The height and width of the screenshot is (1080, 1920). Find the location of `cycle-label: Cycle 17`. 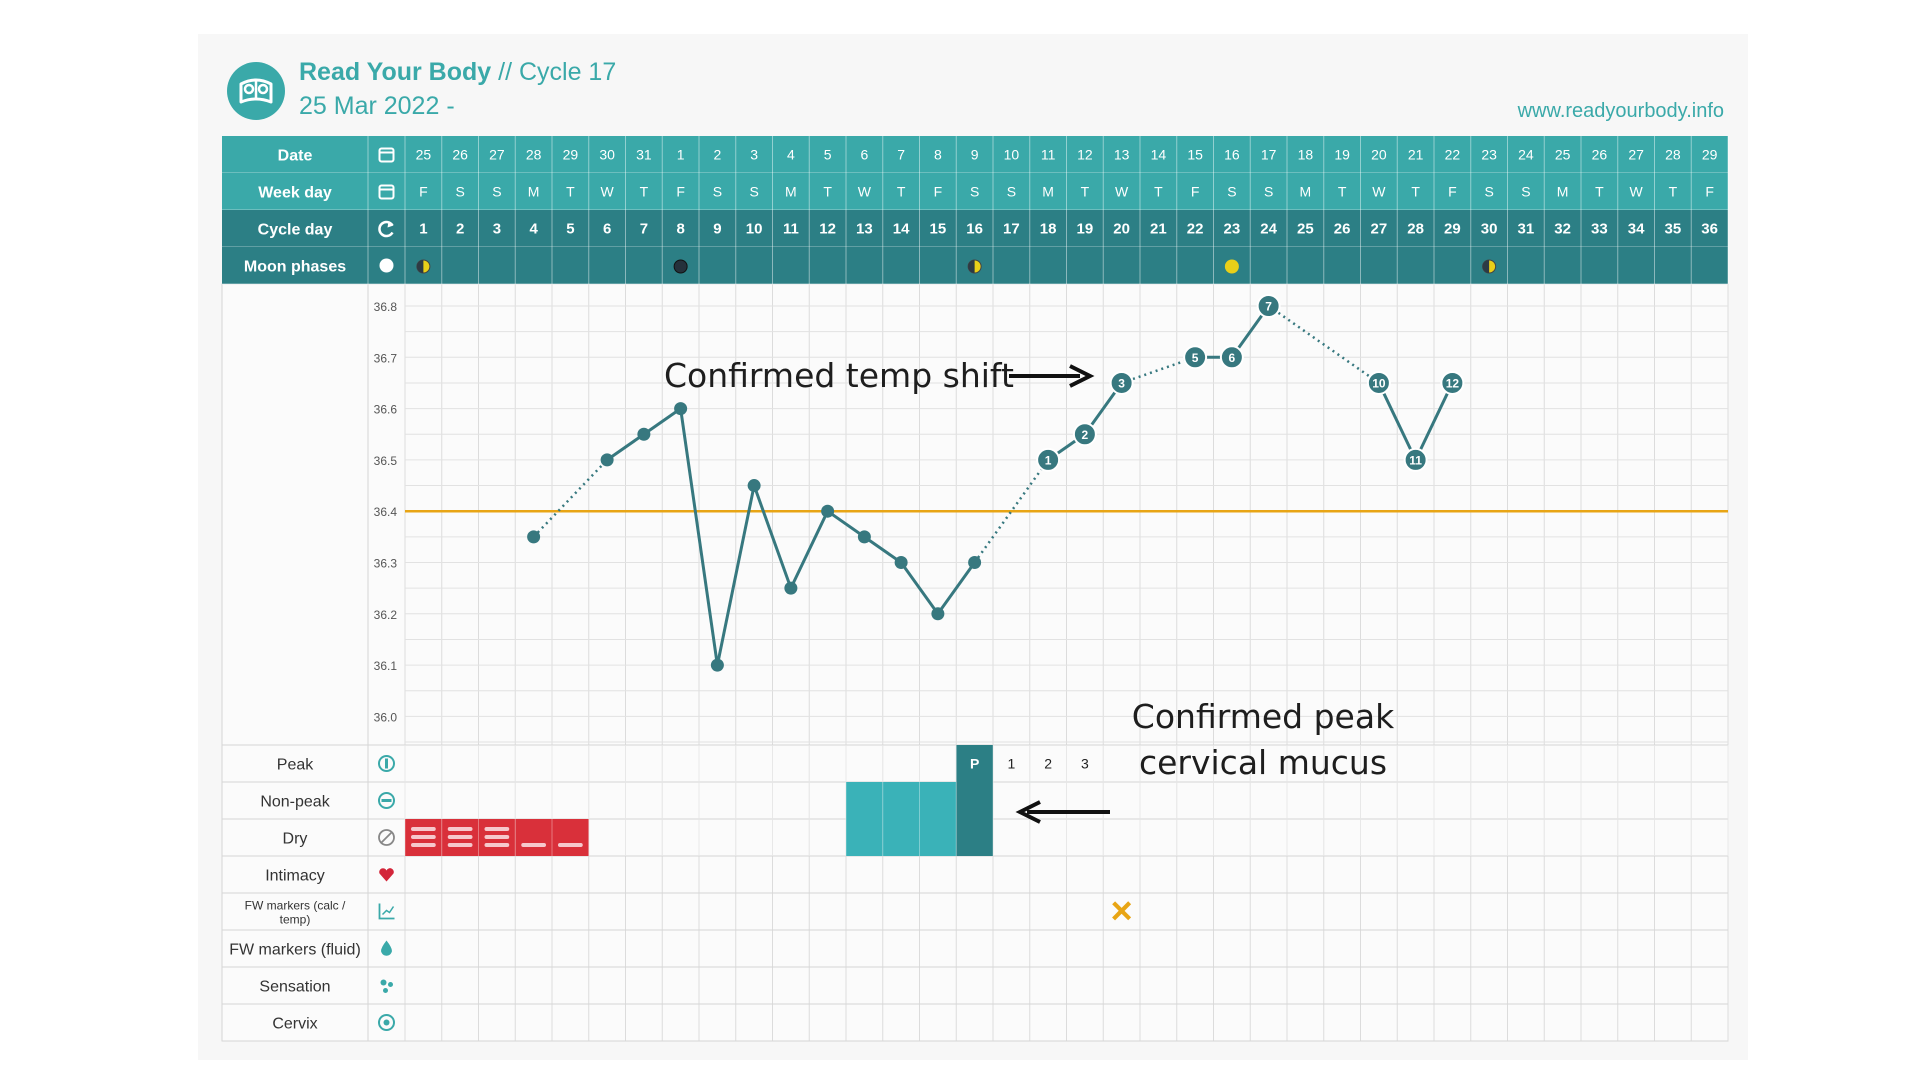

cycle-label: Cycle 17 is located at coordinates (567, 72).